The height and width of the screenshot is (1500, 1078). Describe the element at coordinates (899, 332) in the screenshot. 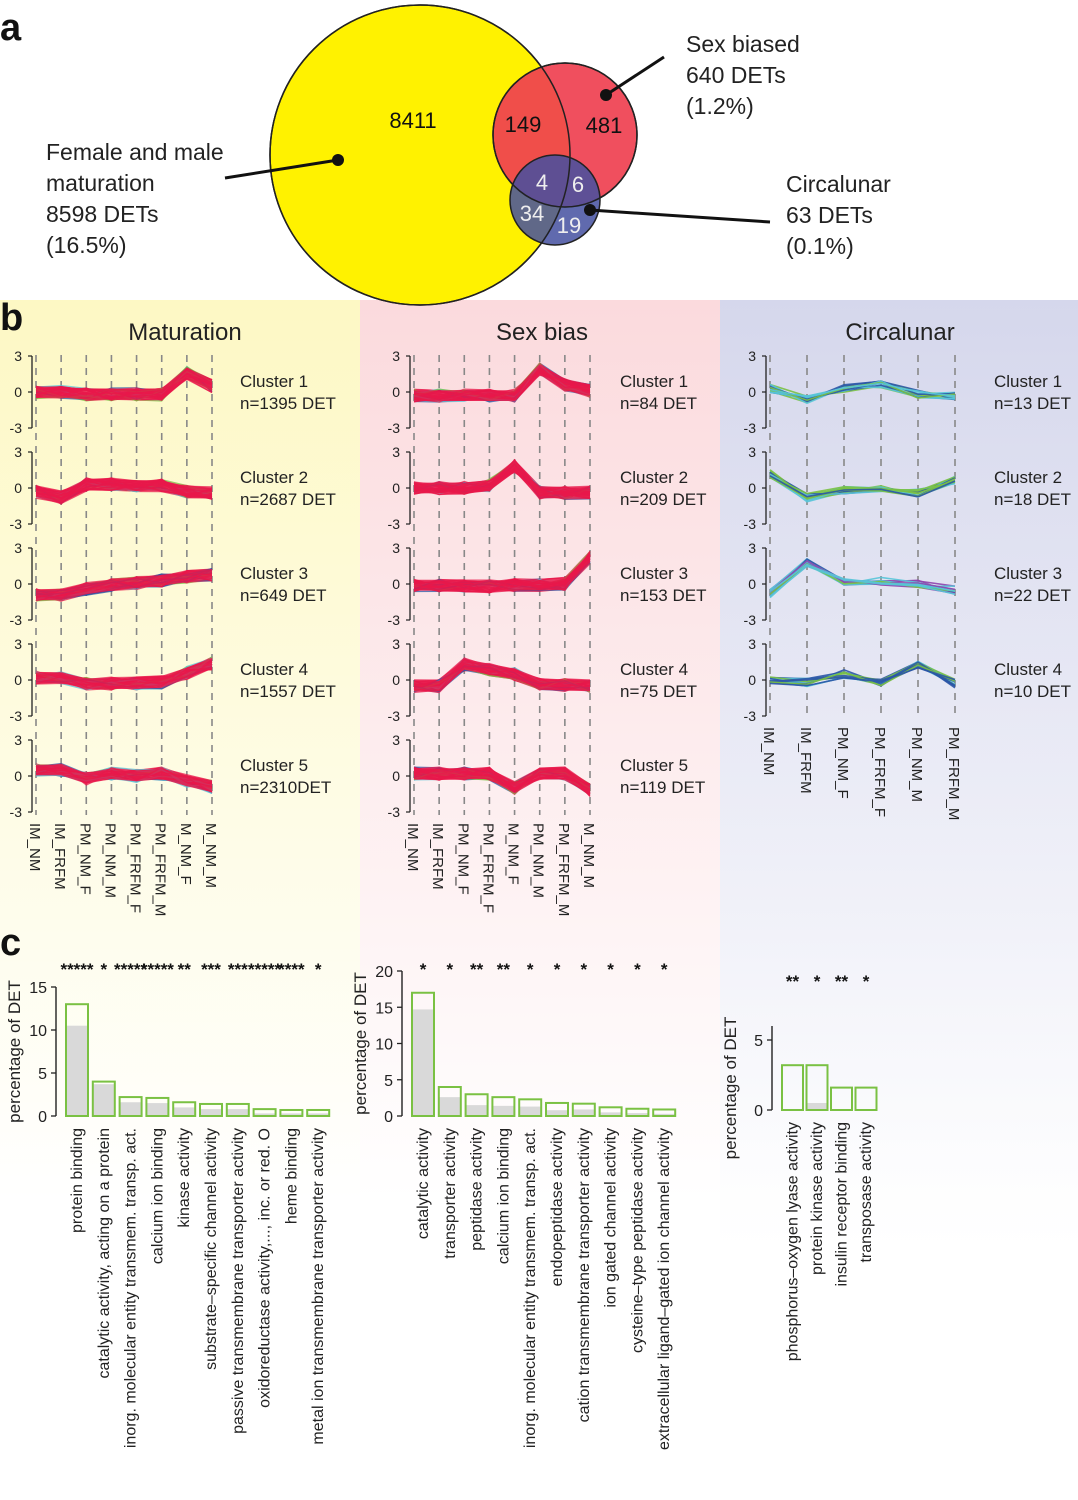

I see `profile-panel-title-2: Circalunar` at that location.